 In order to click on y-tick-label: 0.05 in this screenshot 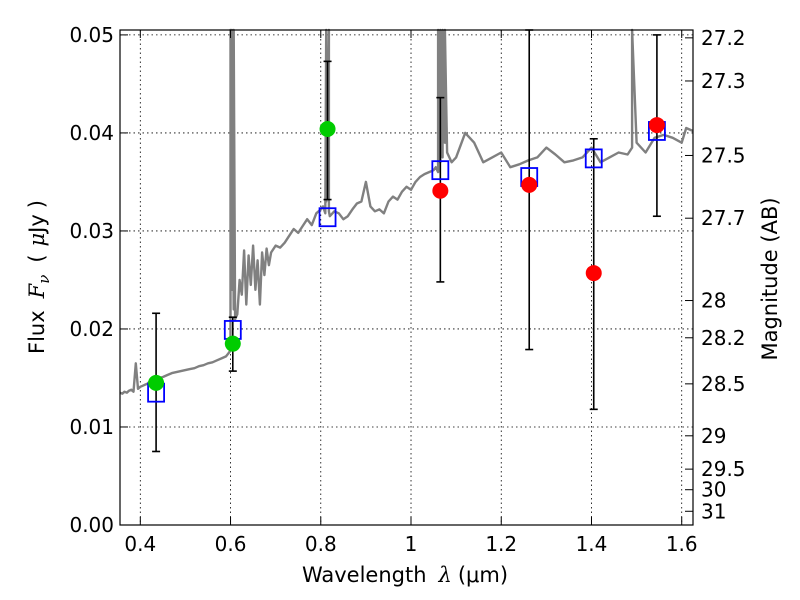, I will do `click(91, 35)`.